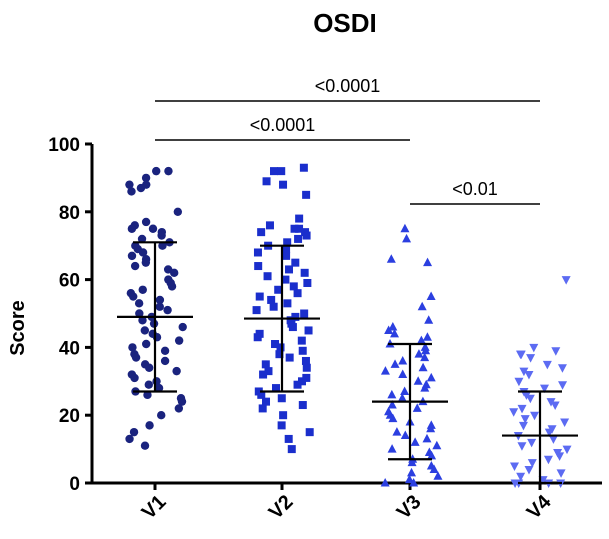 Image resolution: width=609 pixels, height=539 pixels. What do you see at coordinates (539, 506) in the screenshot?
I see `x-tick-label: V4` at bounding box center [539, 506].